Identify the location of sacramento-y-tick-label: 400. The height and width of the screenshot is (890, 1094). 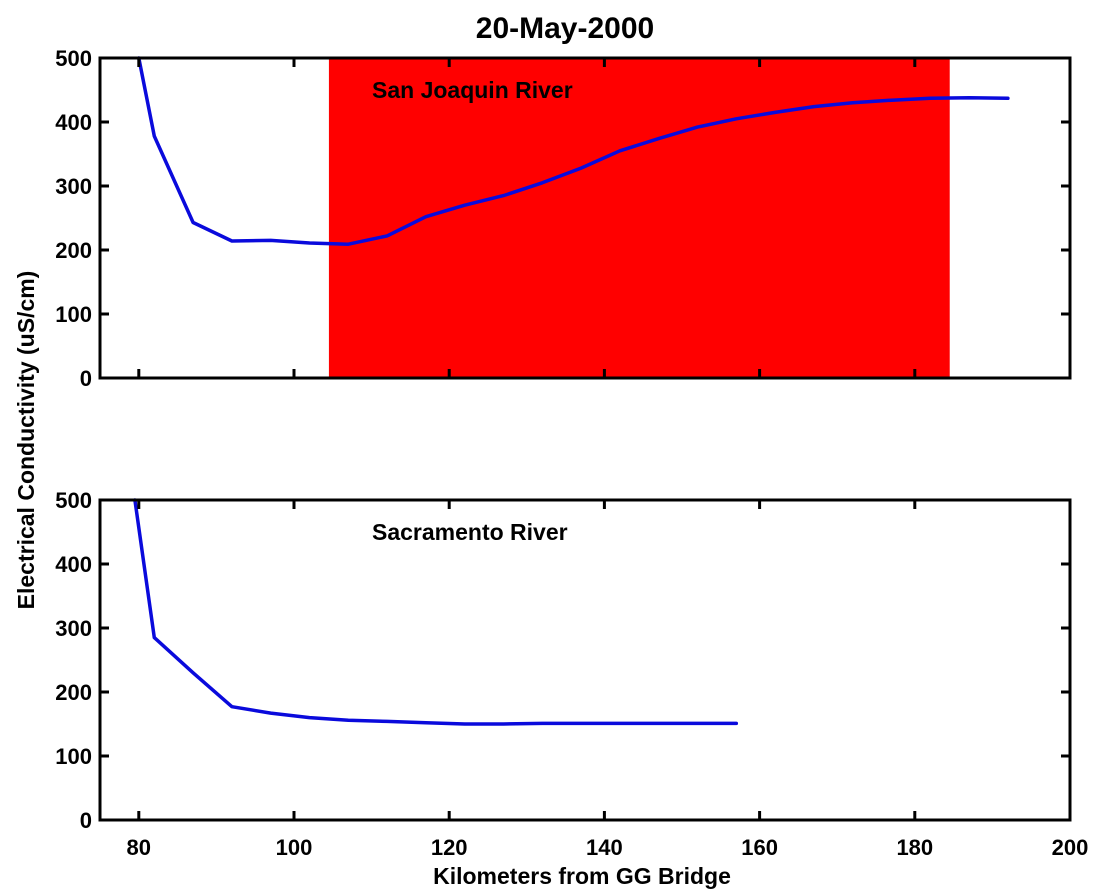
(73, 564).